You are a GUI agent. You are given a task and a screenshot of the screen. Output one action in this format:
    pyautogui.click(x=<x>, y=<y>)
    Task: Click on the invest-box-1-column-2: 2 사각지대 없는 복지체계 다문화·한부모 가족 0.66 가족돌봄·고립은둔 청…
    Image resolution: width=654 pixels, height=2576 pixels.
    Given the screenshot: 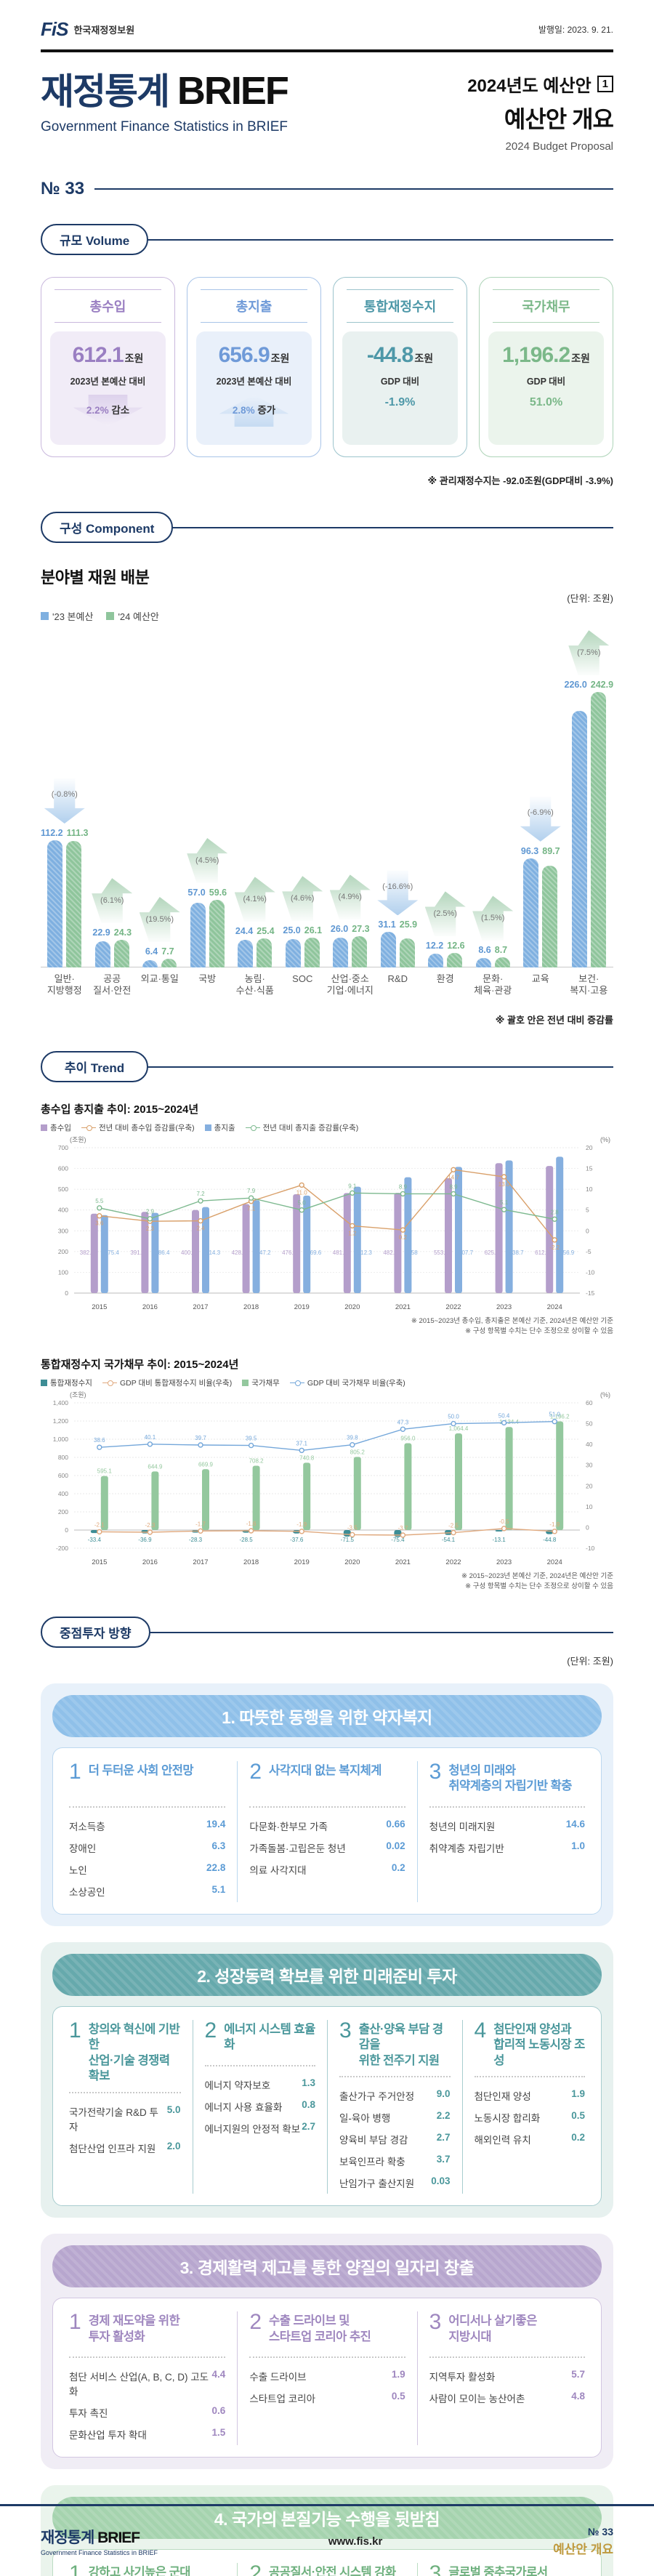 What is the action you would take?
    pyautogui.click(x=326, y=1831)
    